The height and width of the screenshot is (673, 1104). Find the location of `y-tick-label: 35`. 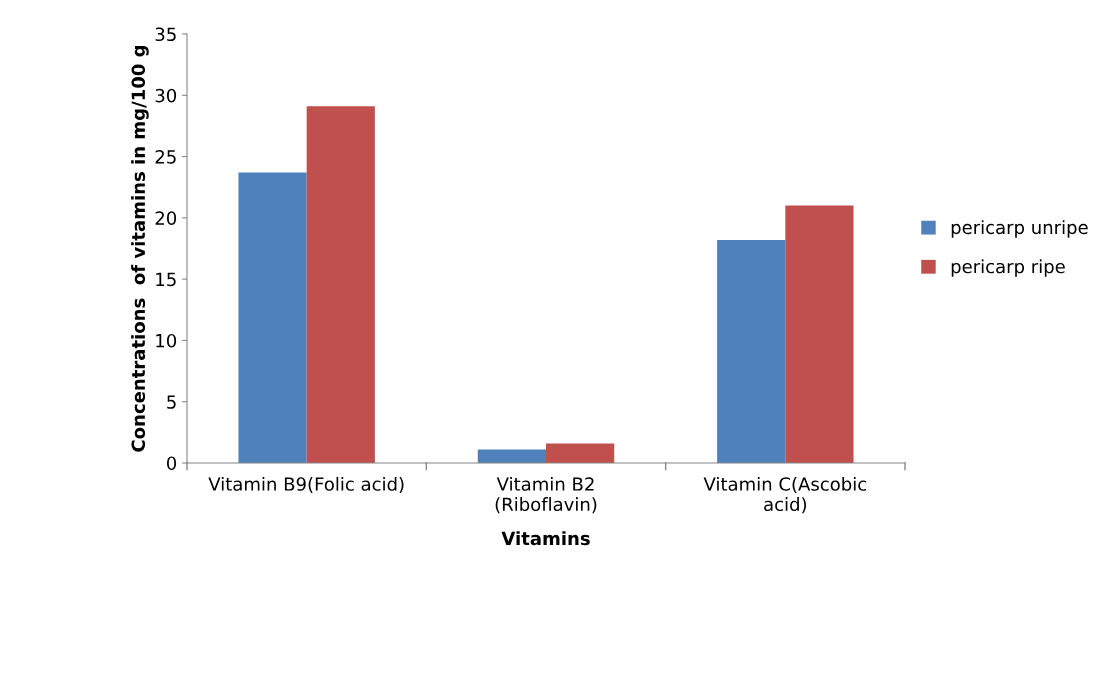

y-tick-label: 35 is located at coordinates (165, 34).